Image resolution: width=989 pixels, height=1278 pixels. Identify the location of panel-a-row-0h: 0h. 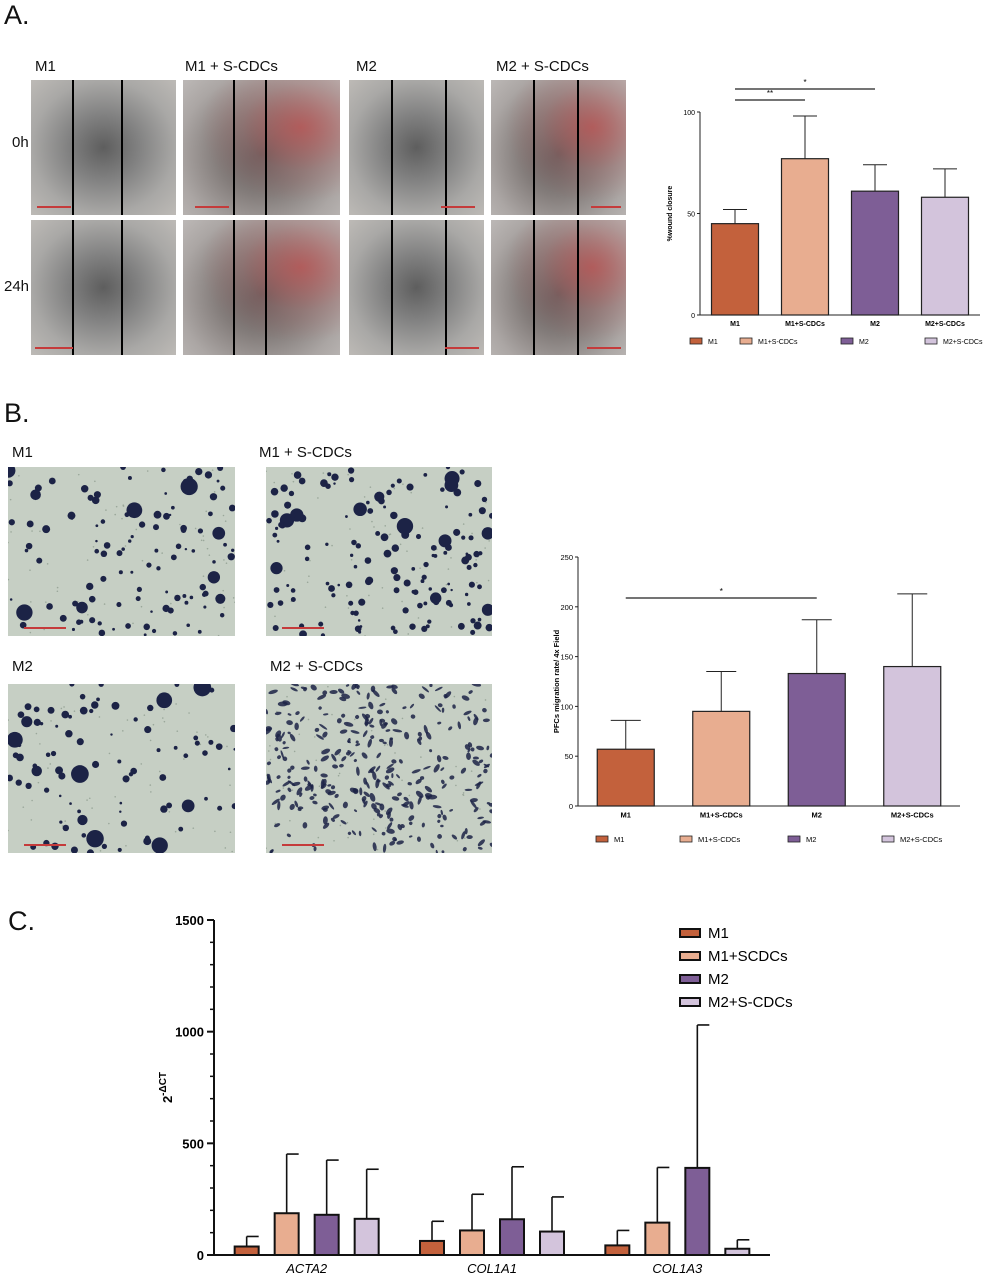
(20, 142).